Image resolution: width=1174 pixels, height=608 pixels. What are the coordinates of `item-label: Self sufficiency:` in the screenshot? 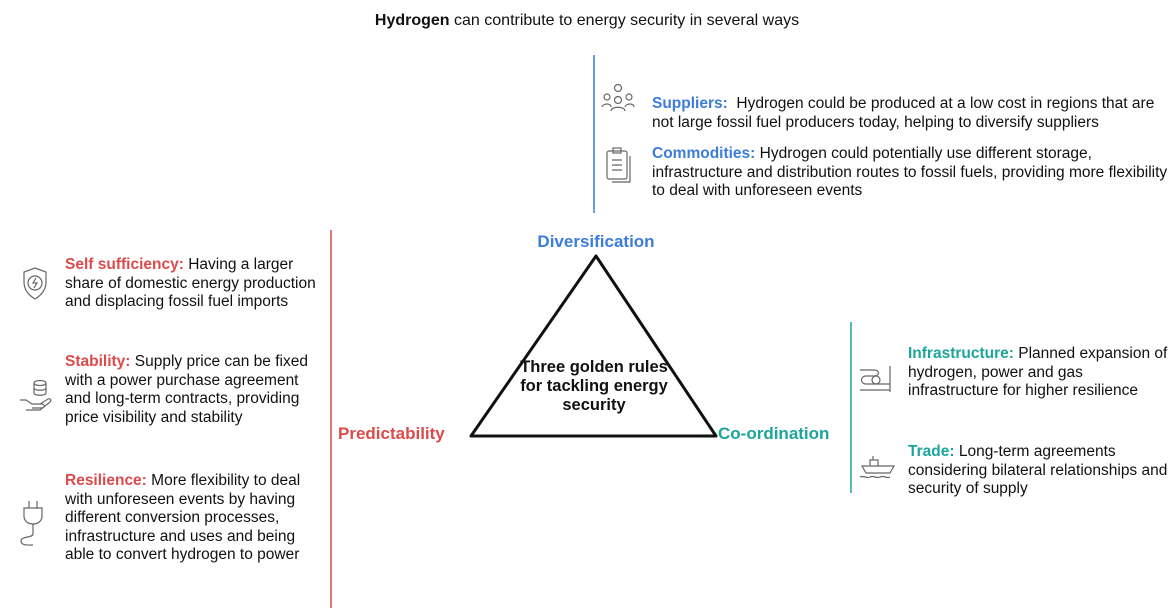 It's located at (124, 264).